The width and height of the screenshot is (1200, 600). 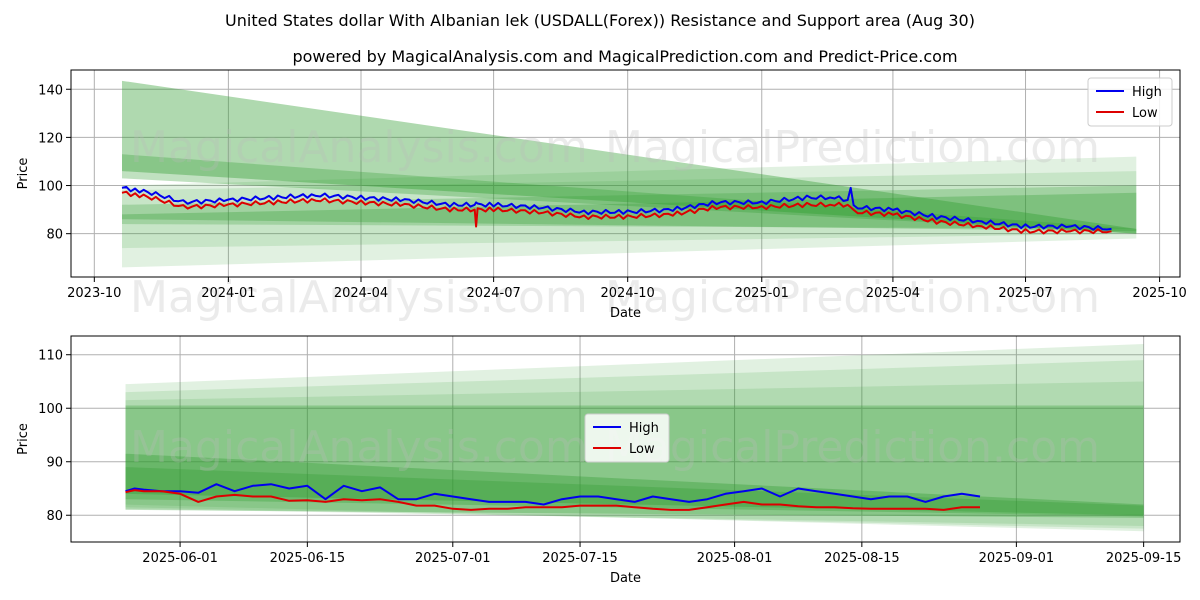 I want to click on x-tick-label: 2025-07-01, so click(x=453, y=558).